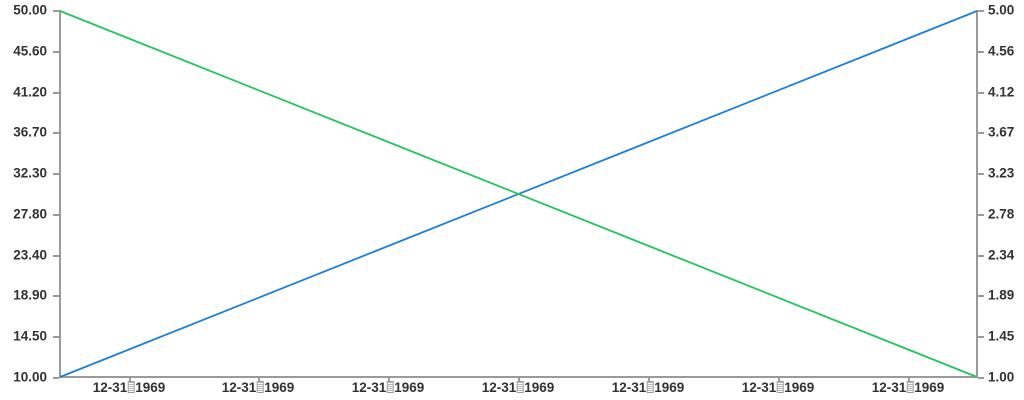  What do you see at coordinates (1001, 295) in the screenshot?
I see `y-axis-right-tick-label: 1.89` at bounding box center [1001, 295].